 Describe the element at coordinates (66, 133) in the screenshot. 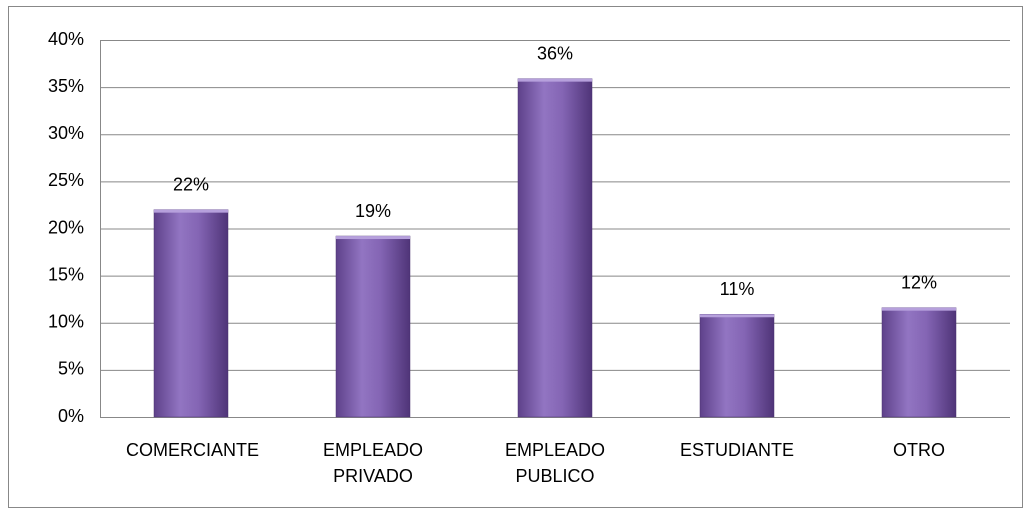

I see `y-tick-label: 30%` at that location.